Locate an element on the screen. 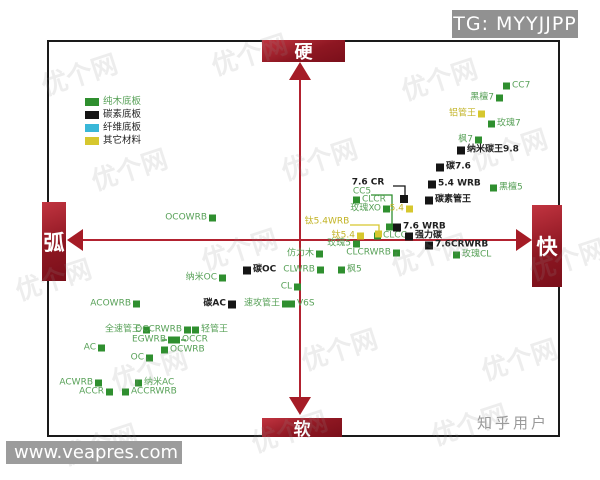 This screenshot has width=600, height=480. data-point: 仿力木 is located at coordinates (305, 254).